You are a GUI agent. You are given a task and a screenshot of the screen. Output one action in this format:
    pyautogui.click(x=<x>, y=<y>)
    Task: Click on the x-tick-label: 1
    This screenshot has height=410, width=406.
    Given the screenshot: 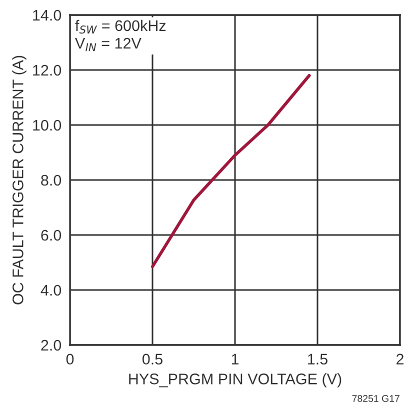 What is the action you would take?
    pyautogui.click(x=235, y=359)
    